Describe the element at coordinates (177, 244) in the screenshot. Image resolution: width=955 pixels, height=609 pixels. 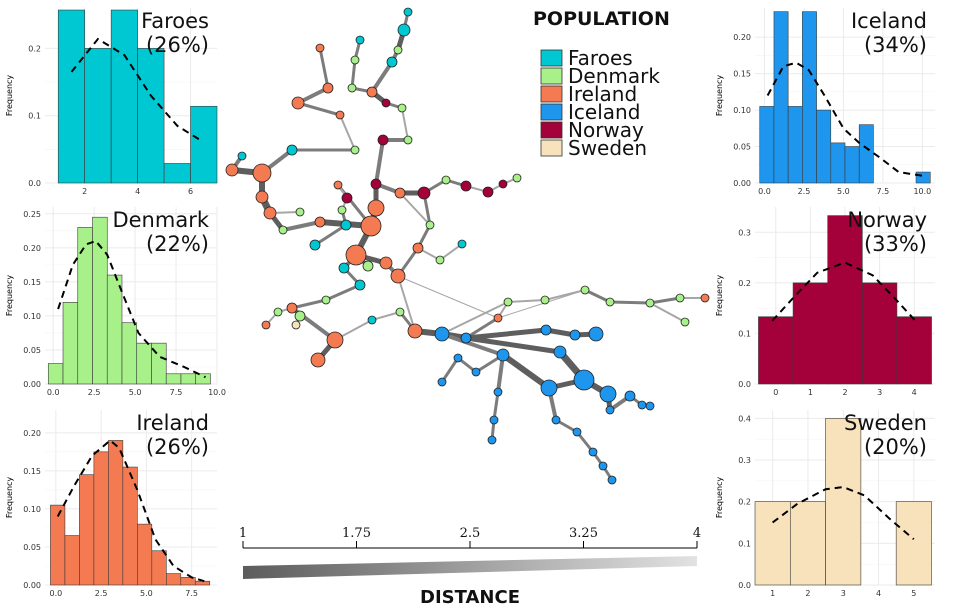
I see `panel-title-percent: (22%)` at that location.